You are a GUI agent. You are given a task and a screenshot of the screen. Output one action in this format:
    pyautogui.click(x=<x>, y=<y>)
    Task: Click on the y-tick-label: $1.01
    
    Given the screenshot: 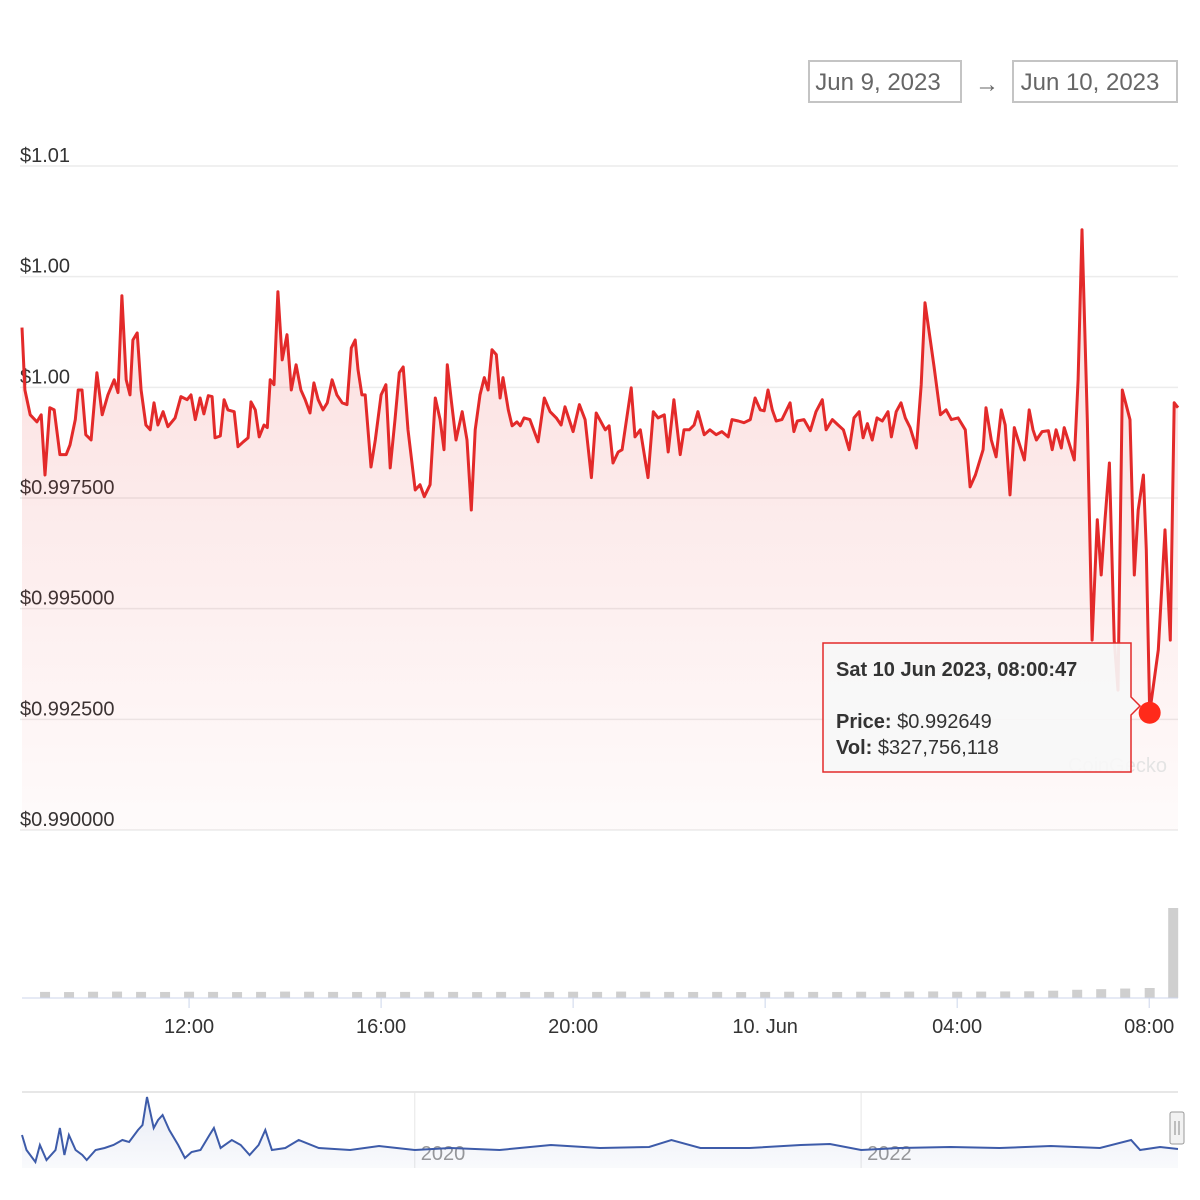 What is the action you would take?
    pyautogui.click(x=45, y=156)
    